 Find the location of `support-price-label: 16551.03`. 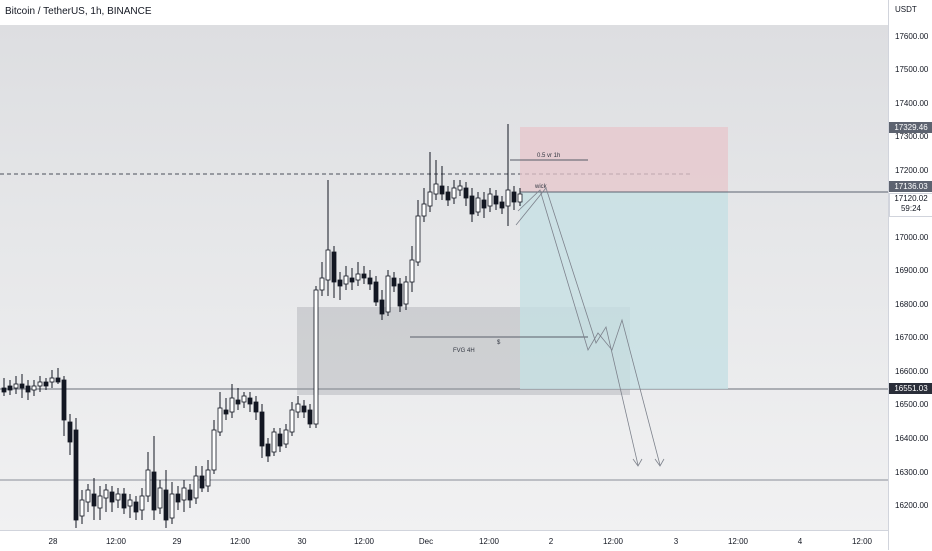

support-price-label: 16551.03 is located at coordinates (910, 388).